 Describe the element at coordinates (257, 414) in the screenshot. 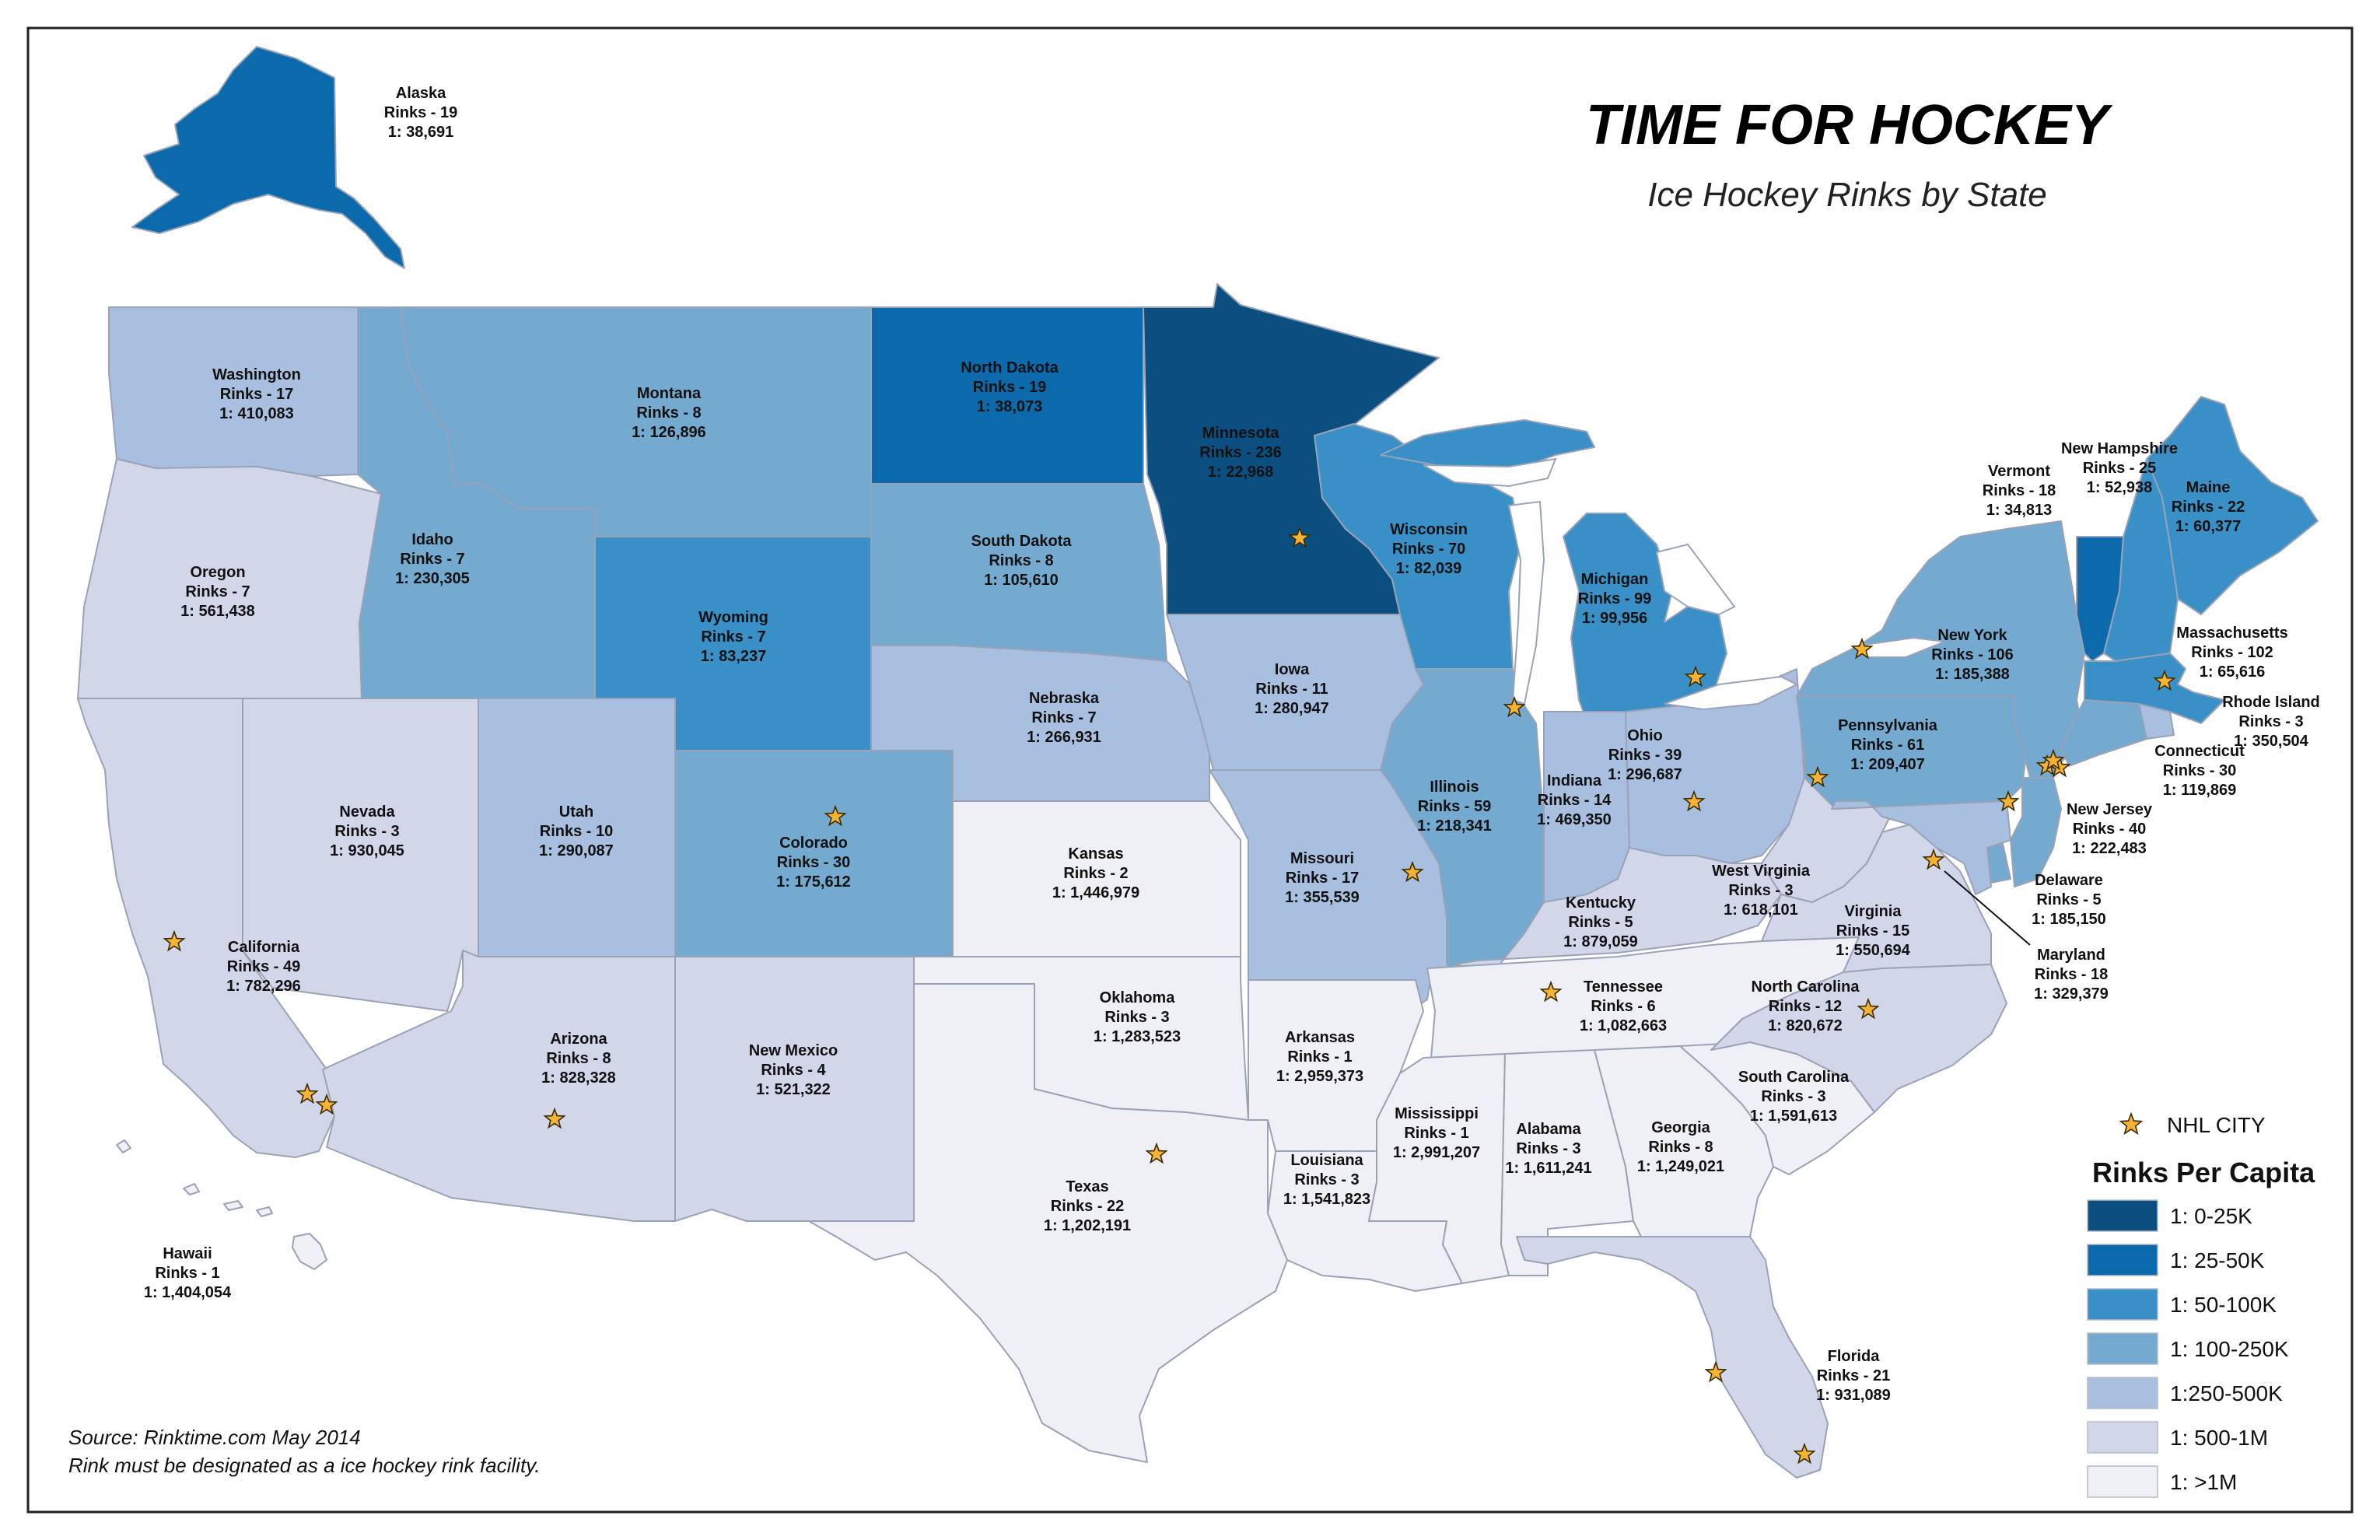

I see `label-washington-ratio: 1: 410,083` at that location.